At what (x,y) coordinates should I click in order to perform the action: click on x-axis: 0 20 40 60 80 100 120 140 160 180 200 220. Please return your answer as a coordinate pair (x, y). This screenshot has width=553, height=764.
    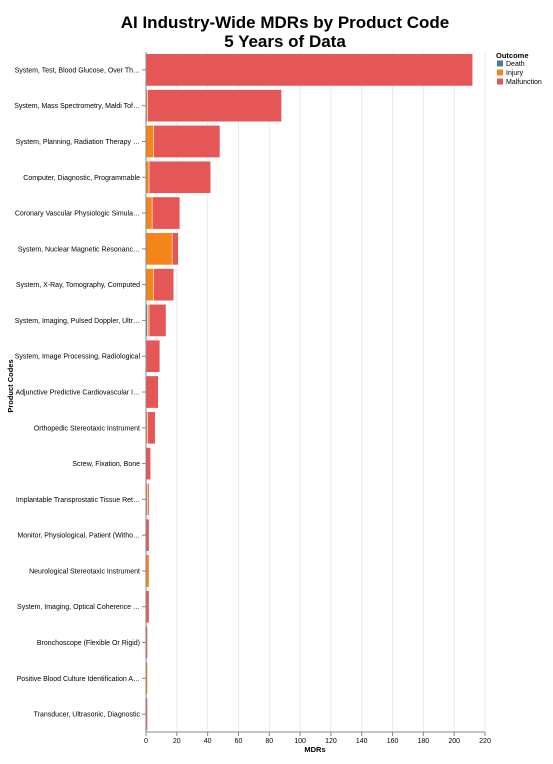
    Looking at the image, I should click on (317, 738).